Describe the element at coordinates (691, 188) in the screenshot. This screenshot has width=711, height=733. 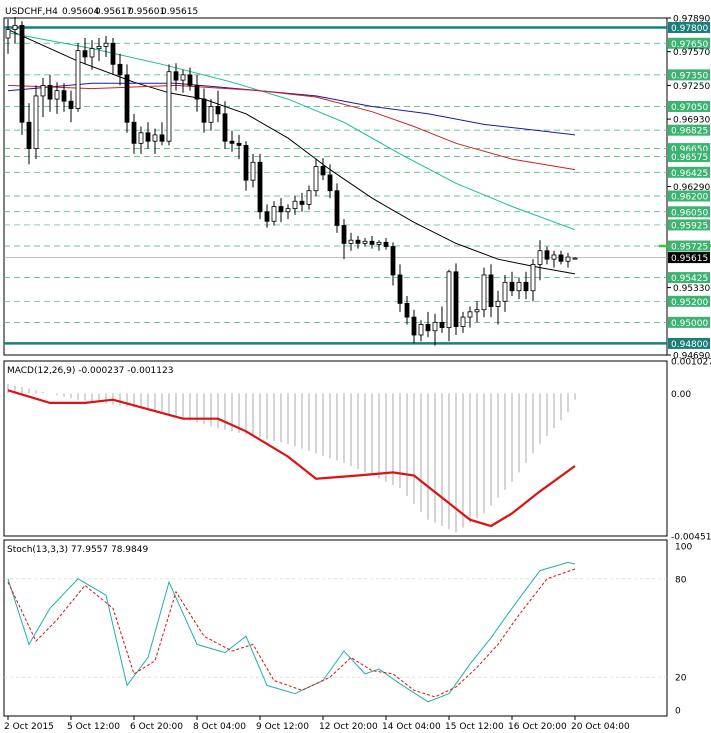
I see `price-label-0.96290: 0.96290` at that location.